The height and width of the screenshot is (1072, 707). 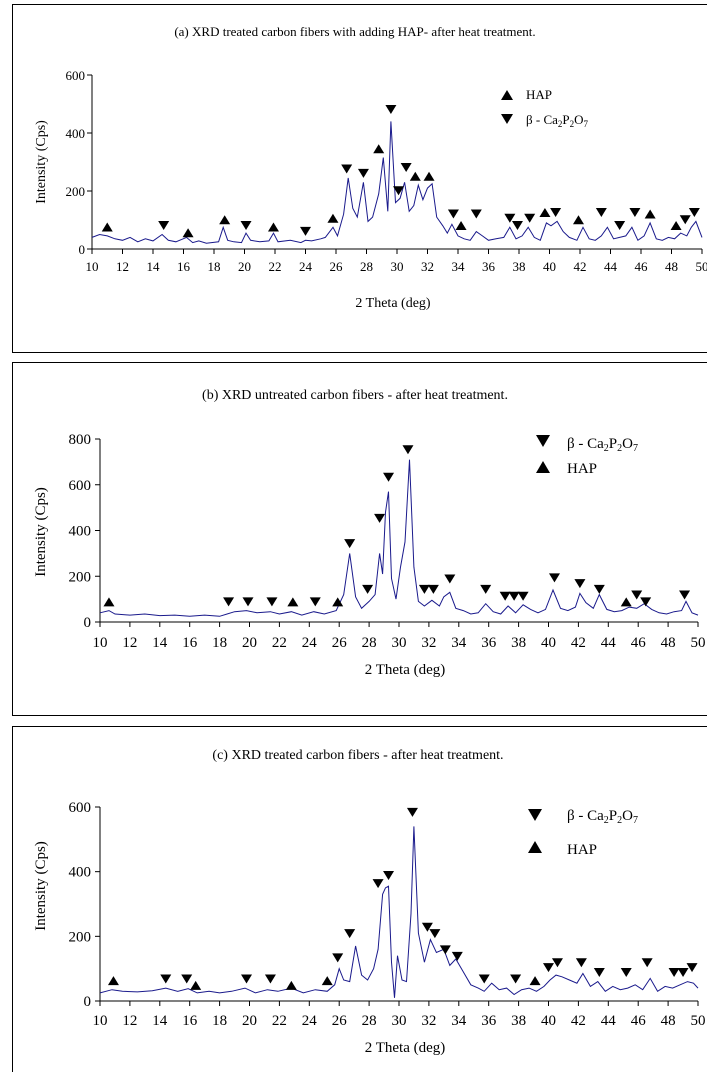 I want to click on y-tick-label: 800, so click(x=80, y=440).